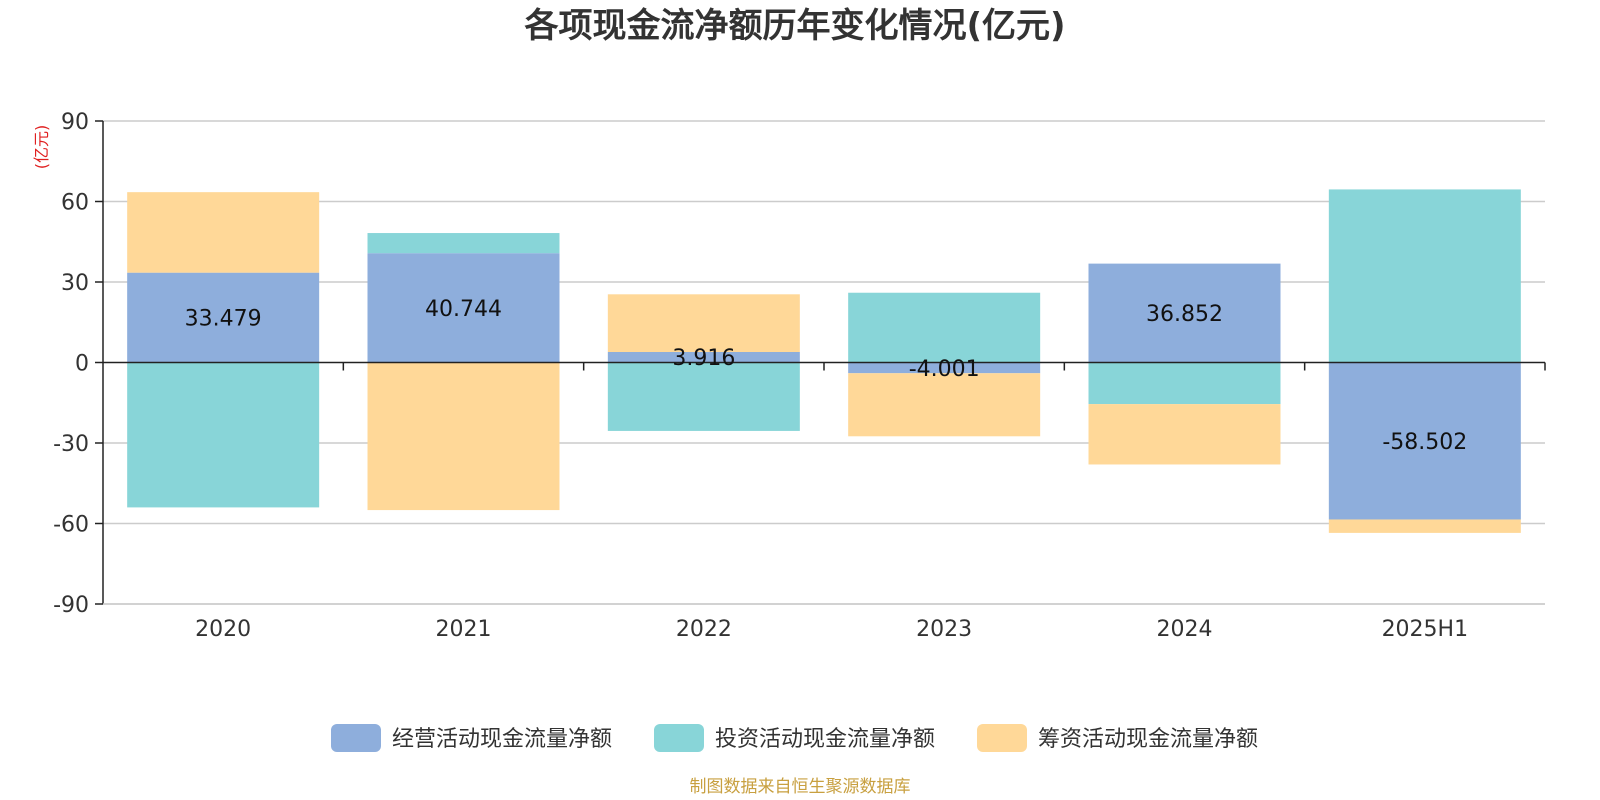 The height and width of the screenshot is (800, 1600). Describe the element at coordinates (71, 364) in the screenshot. I see `y-tick-labels: 90 60 30 0 -30 -60 -90` at that location.